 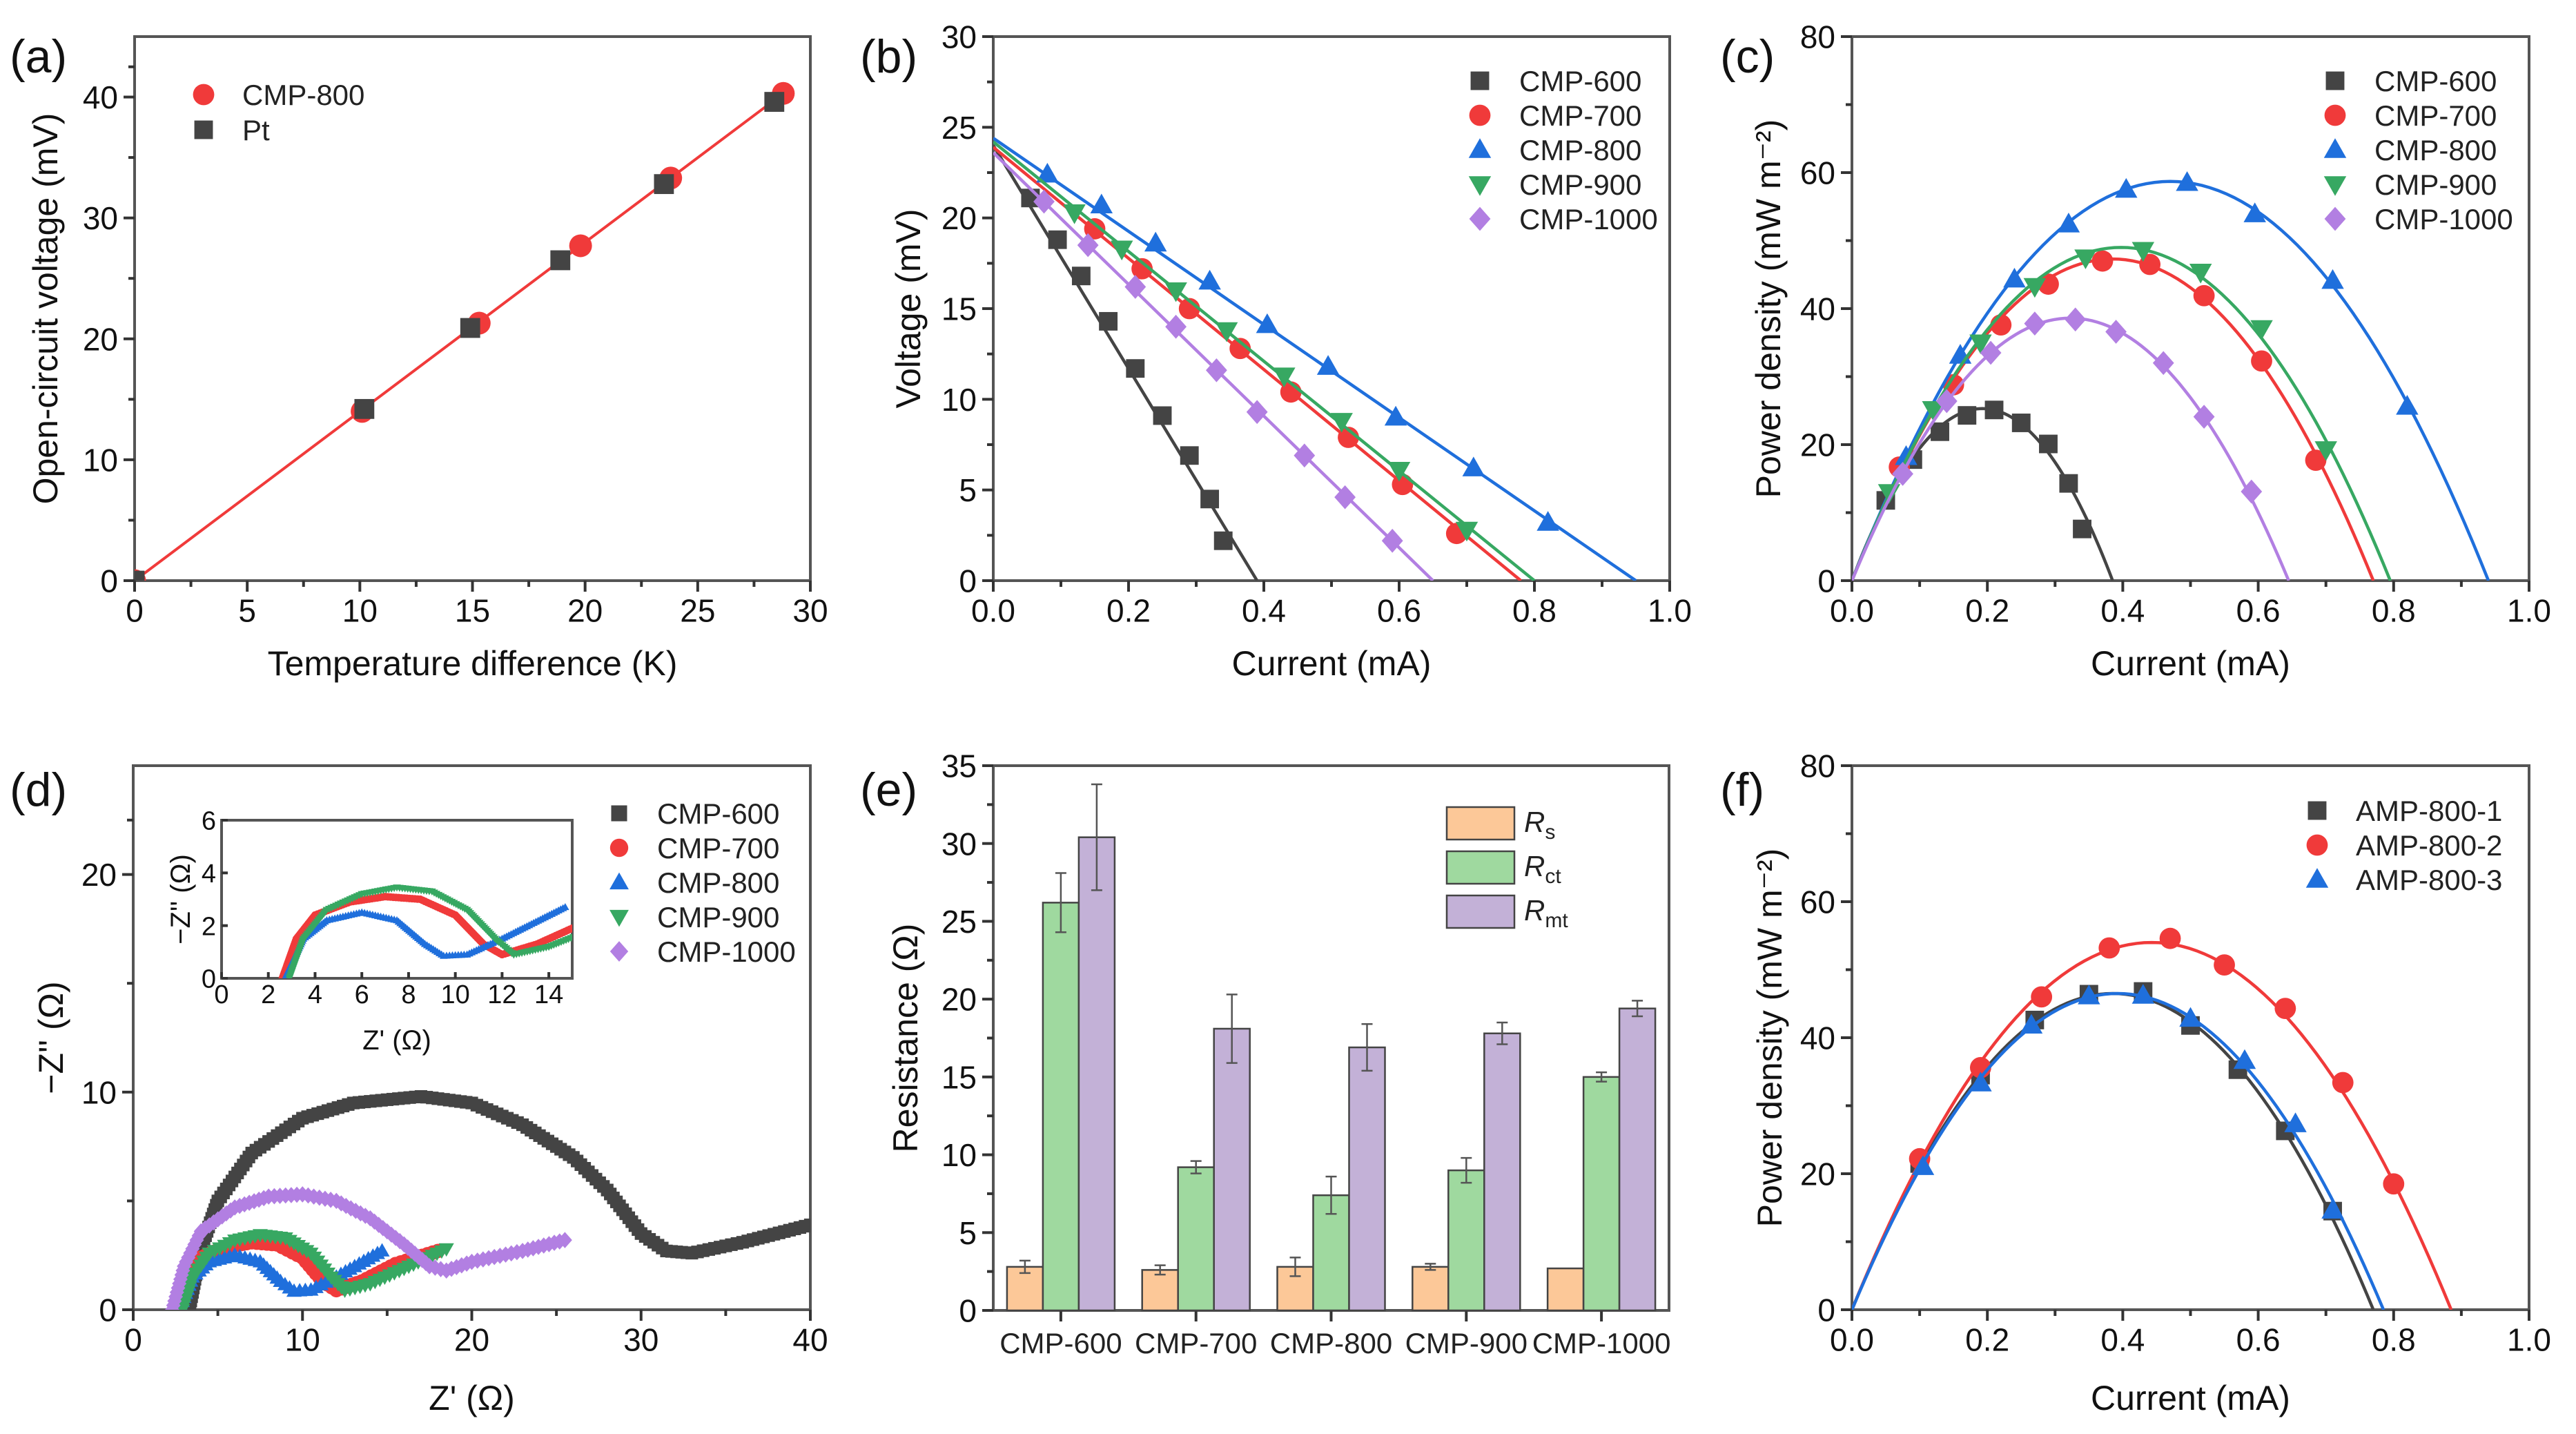 I want to click on x-tick-label: 8, so click(x=408, y=994).